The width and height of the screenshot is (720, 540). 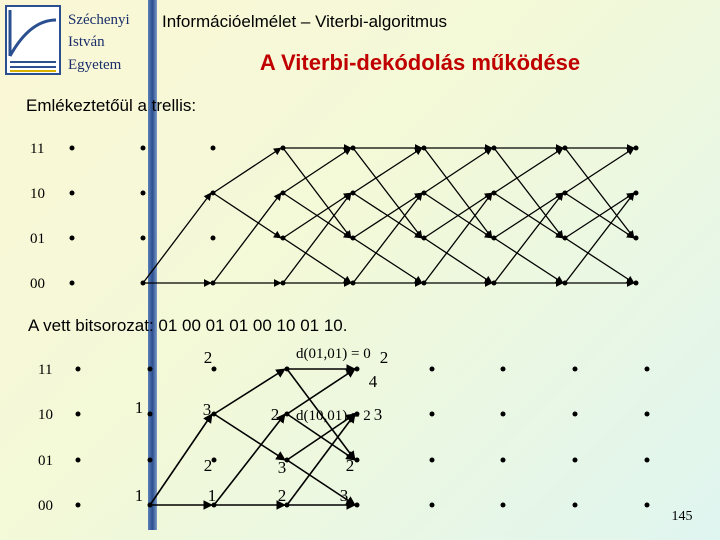 What do you see at coordinates (45, 506) in the screenshot?
I see `state-label: 00` at bounding box center [45, 506].